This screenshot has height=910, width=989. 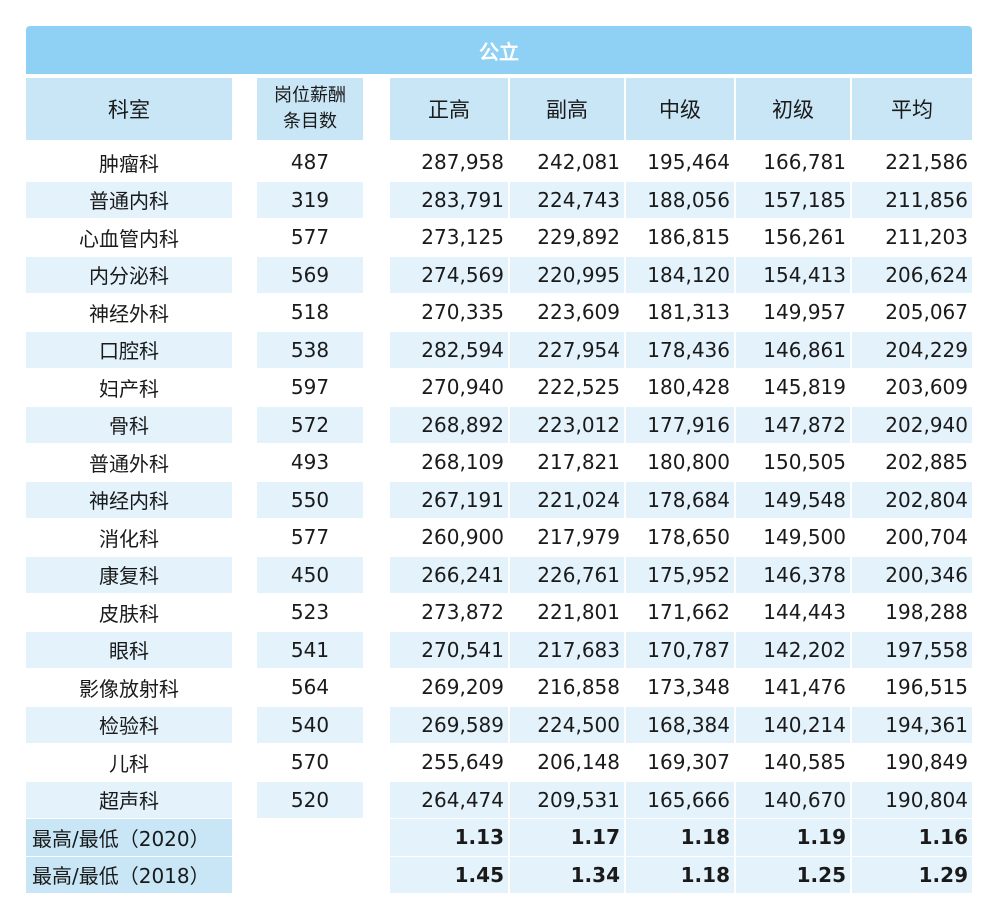 I want to click on row-department: 检验科, so click(x=129, y=724).